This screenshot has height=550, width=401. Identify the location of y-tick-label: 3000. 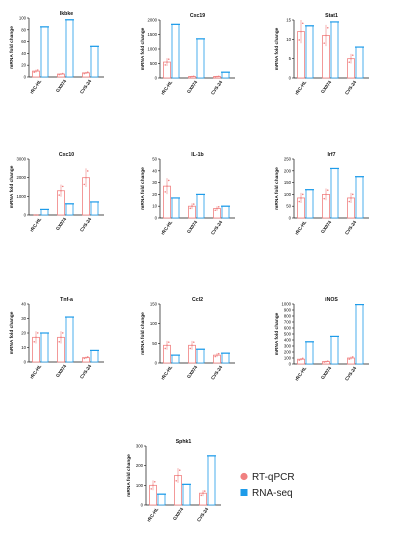
(21, 159).